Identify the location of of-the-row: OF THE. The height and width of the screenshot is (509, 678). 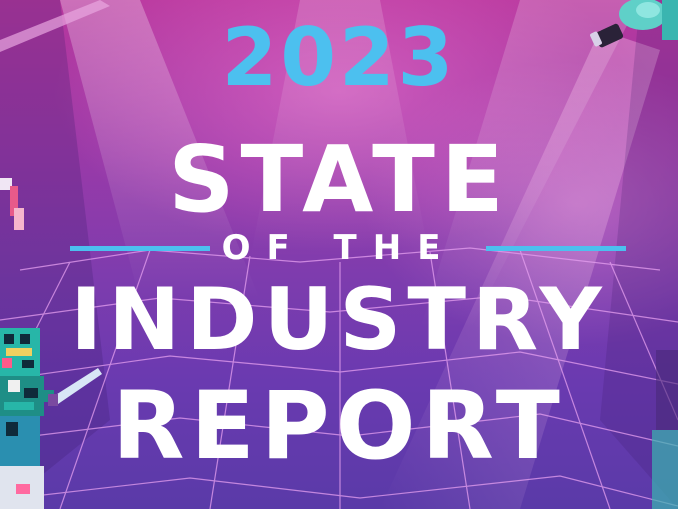
(339, 248).